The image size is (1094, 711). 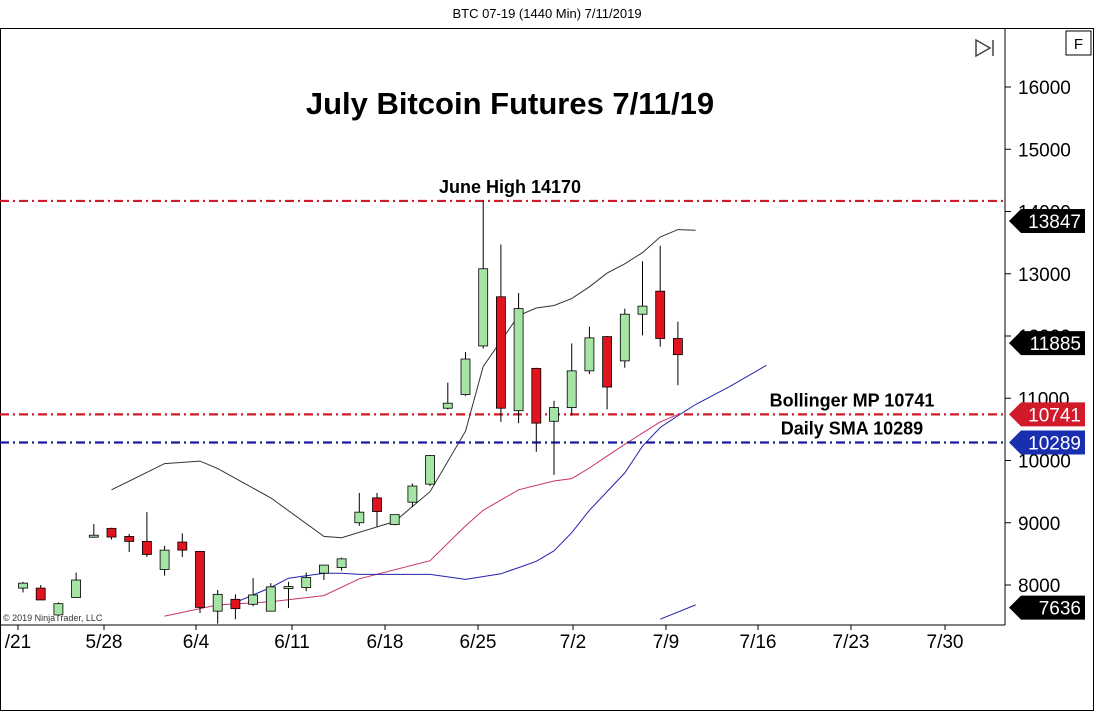 I want to click on y-tick-label: 15000, so click(x=1044, y=150).